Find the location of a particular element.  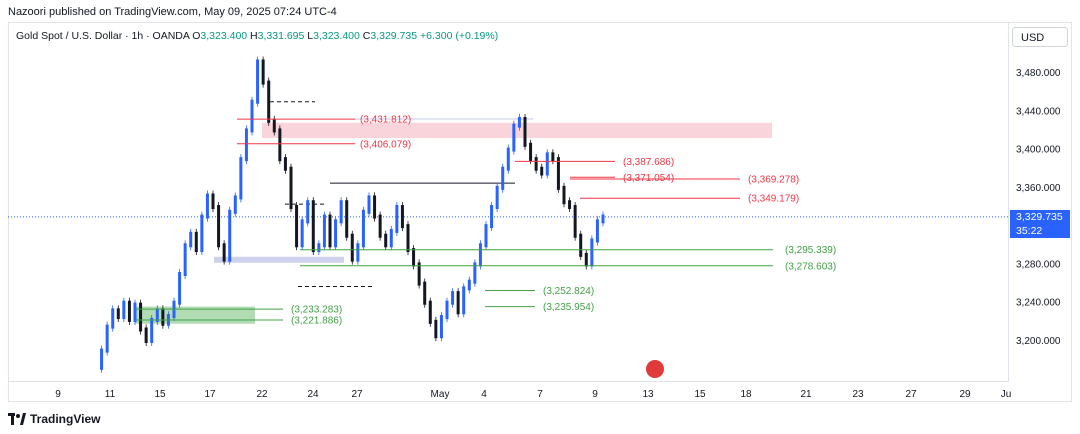

support-zone is located at coordinates (195, 315).